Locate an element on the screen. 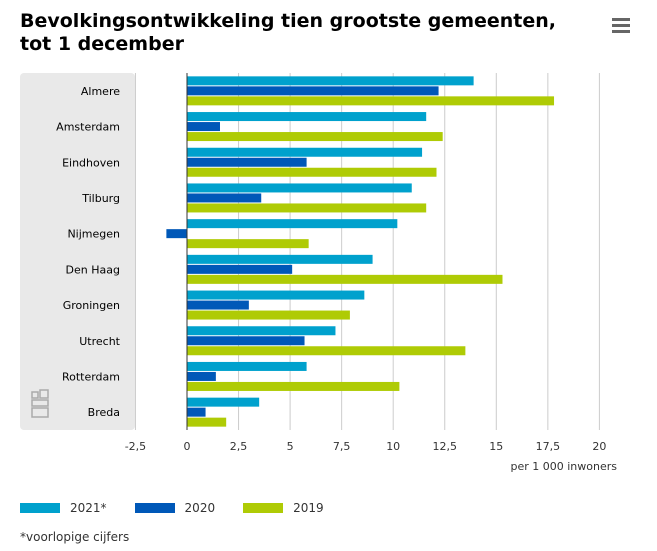 This screenshot has height=551, width=657. legend-swatch-2020 is located at coordinates (154, 508).